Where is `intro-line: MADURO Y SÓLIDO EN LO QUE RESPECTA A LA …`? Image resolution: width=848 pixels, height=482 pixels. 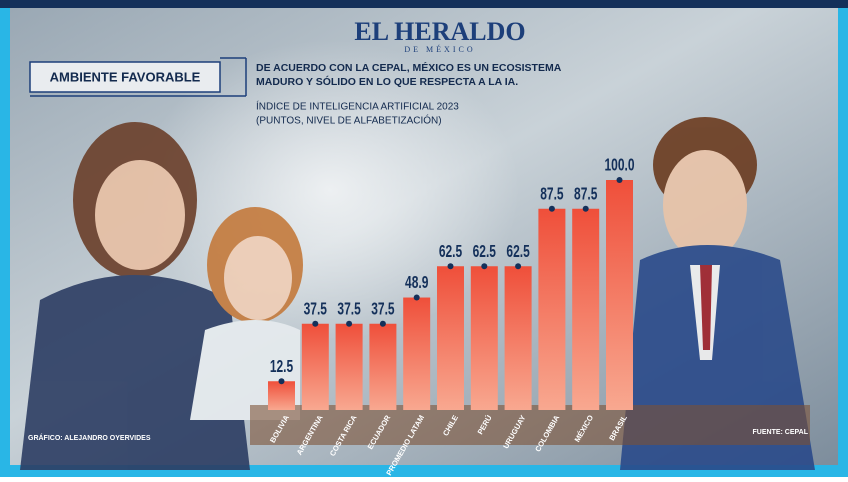 intro-line: MADURO Y SÓLIDO EN LO QUE RESPECTA A LA … is located at coordinates (387, 81).